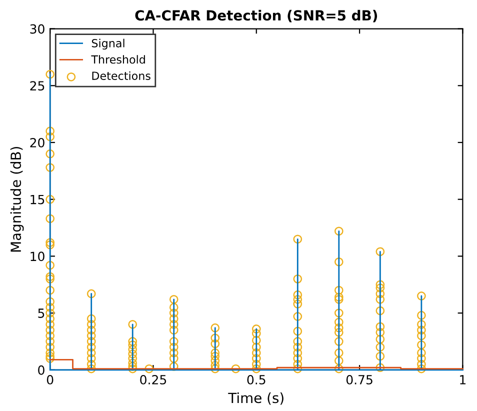 The width and height of the screenshot is (477, 411). I want to click on legend-label: Detections, so click(121, 75).